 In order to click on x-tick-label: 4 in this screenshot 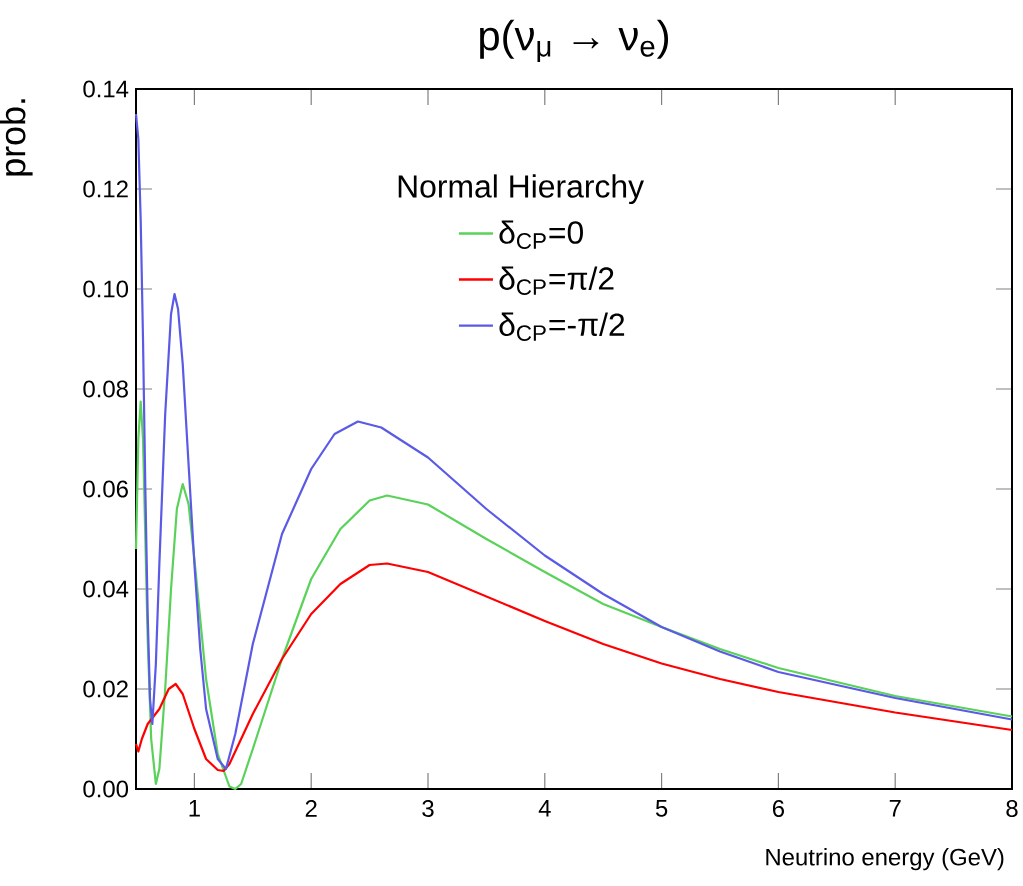, I will do `click(544, 808)`.